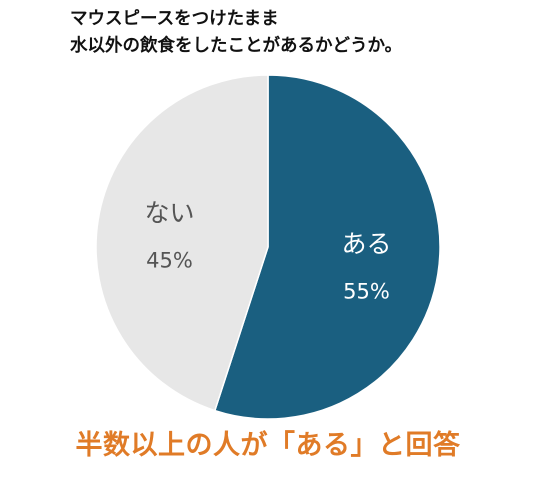 This screenshot has width=536, height=494. What do you see at coordinates (174, 19) in the screenshot?
I see `chart-title-line-1: マウスピースをつけたまま` at bounding box center [174, 19].